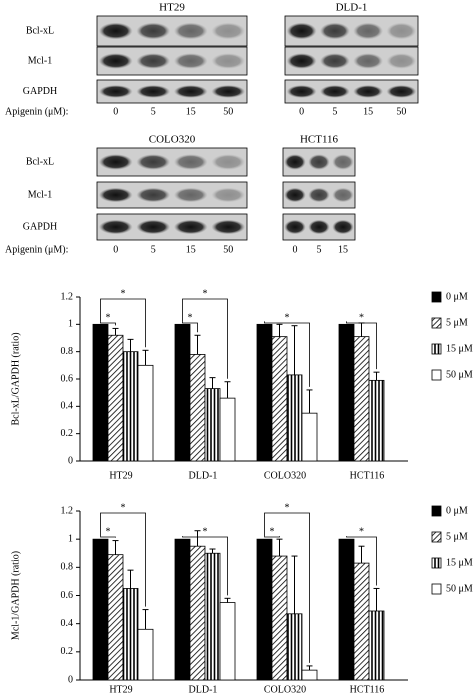 The height and width of the screenshot is (699, 474). I want to click on blot-row-label: Mcl-1, so click(40, 60).